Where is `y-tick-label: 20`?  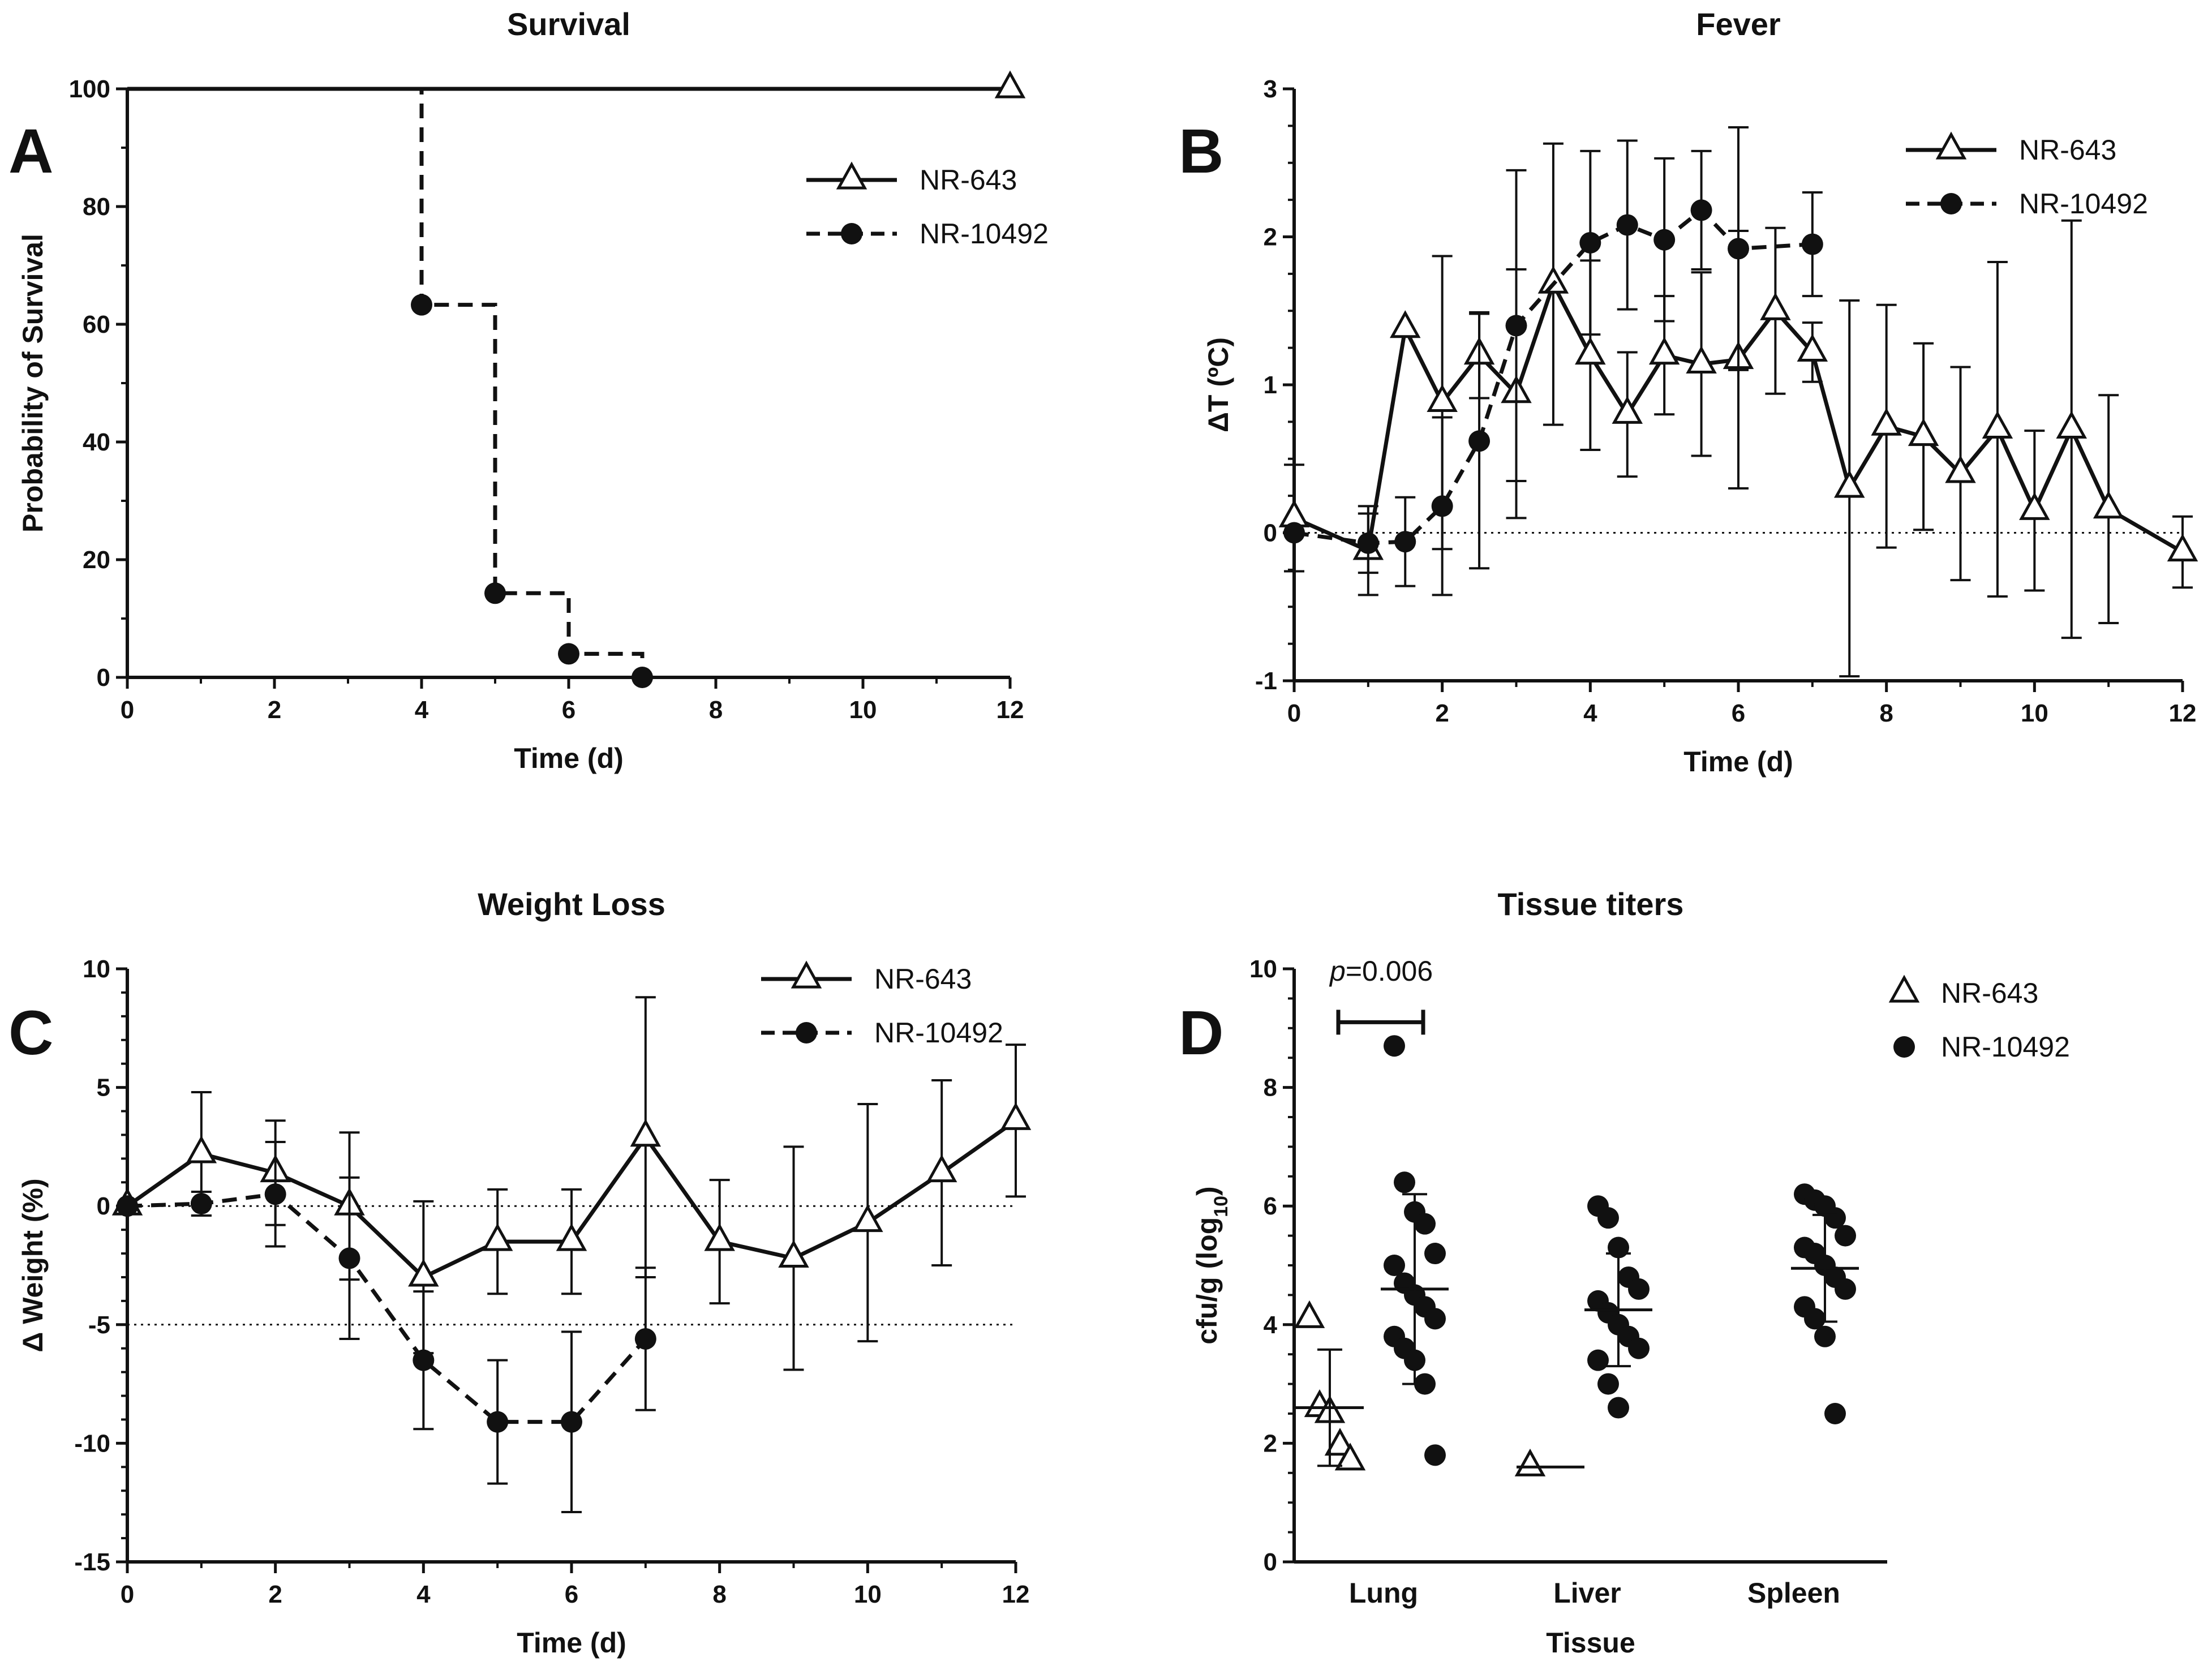
y-tick-label: 20 is located at coordinates (96, 560).